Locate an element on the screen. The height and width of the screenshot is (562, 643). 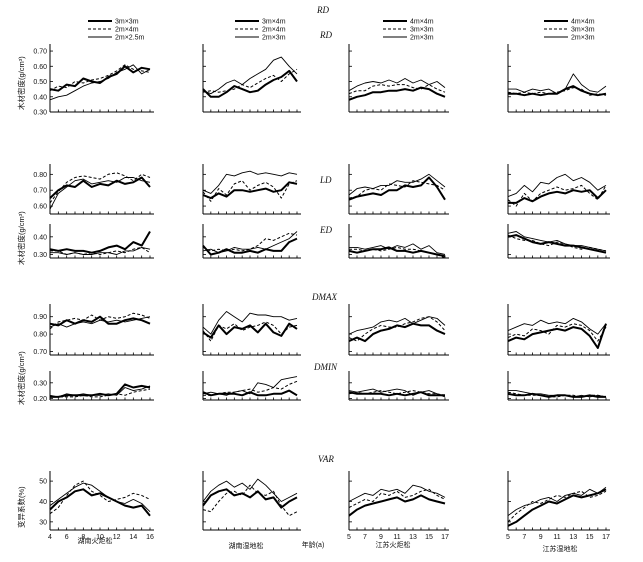
x-tick-label: 8 is located at coordinates (83, 537).